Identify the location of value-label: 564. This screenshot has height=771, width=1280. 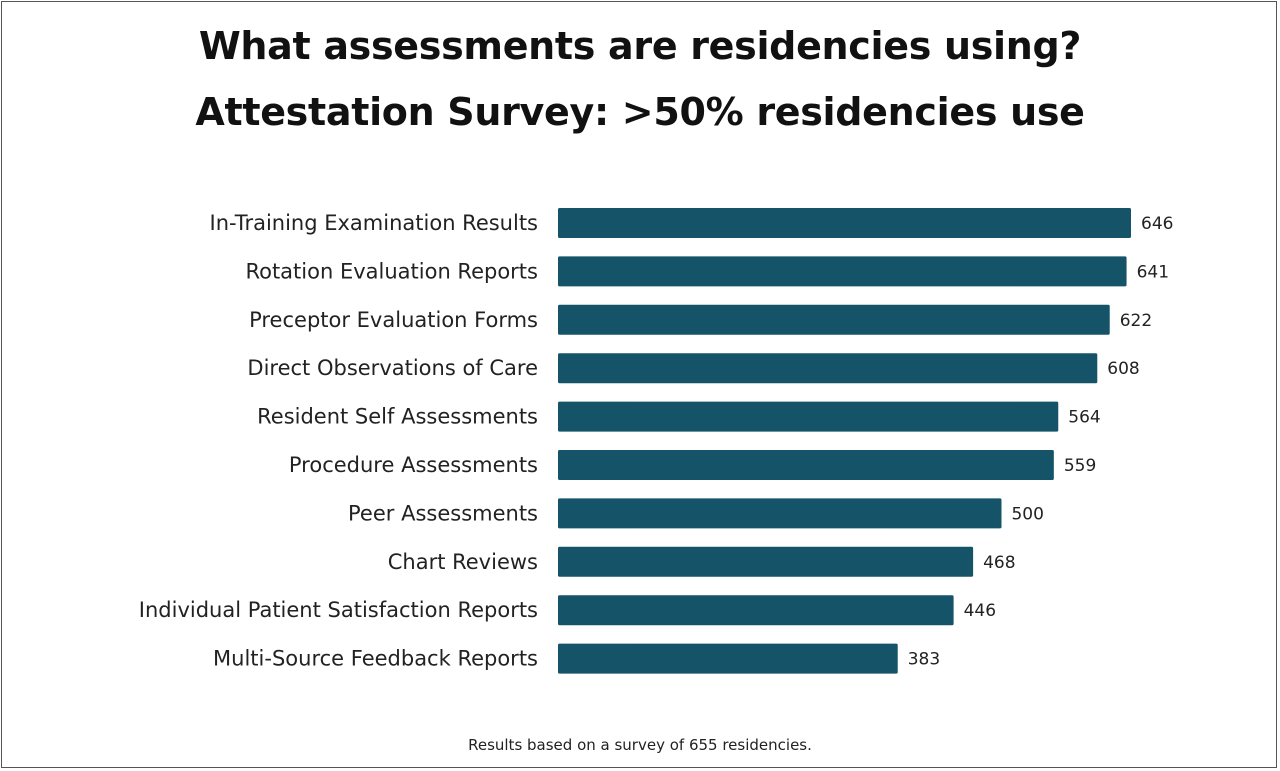
(1084, 418).